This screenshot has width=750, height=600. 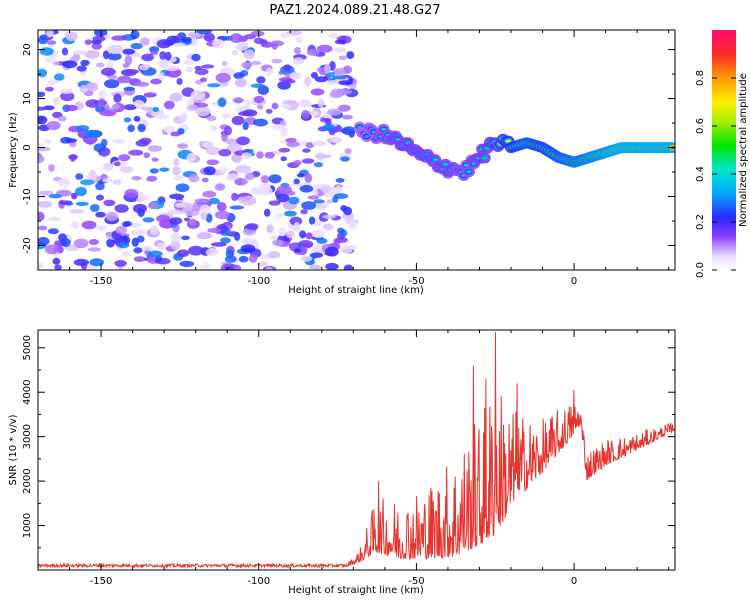 I want to click on spectrogram-signal-core, so click(x=435, y=160).